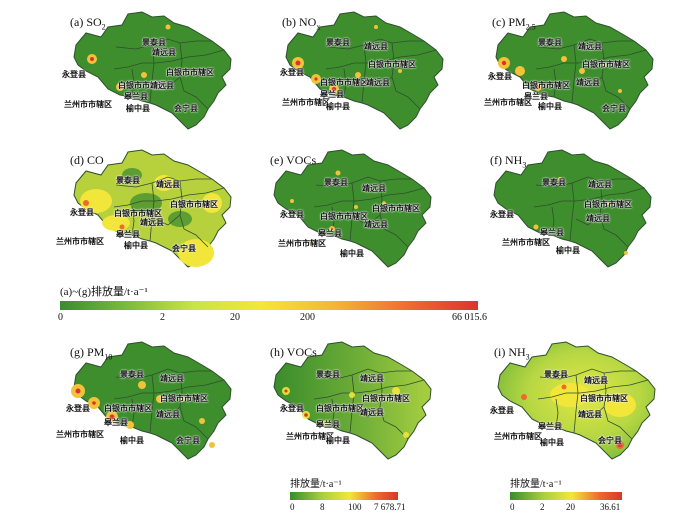 This screenshot has height=516, width=700. I want to click on map-so2, so click(152, 70).